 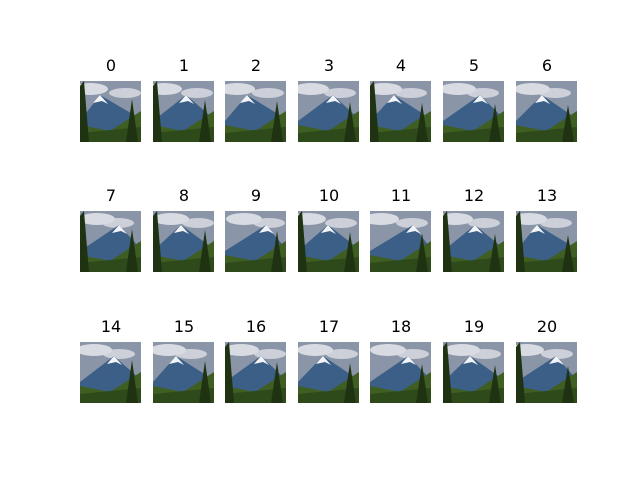 What do you see at coordinates (111, 326) in the screenshot?
I see `panel-label: 14` at bounding box center [111, 326].